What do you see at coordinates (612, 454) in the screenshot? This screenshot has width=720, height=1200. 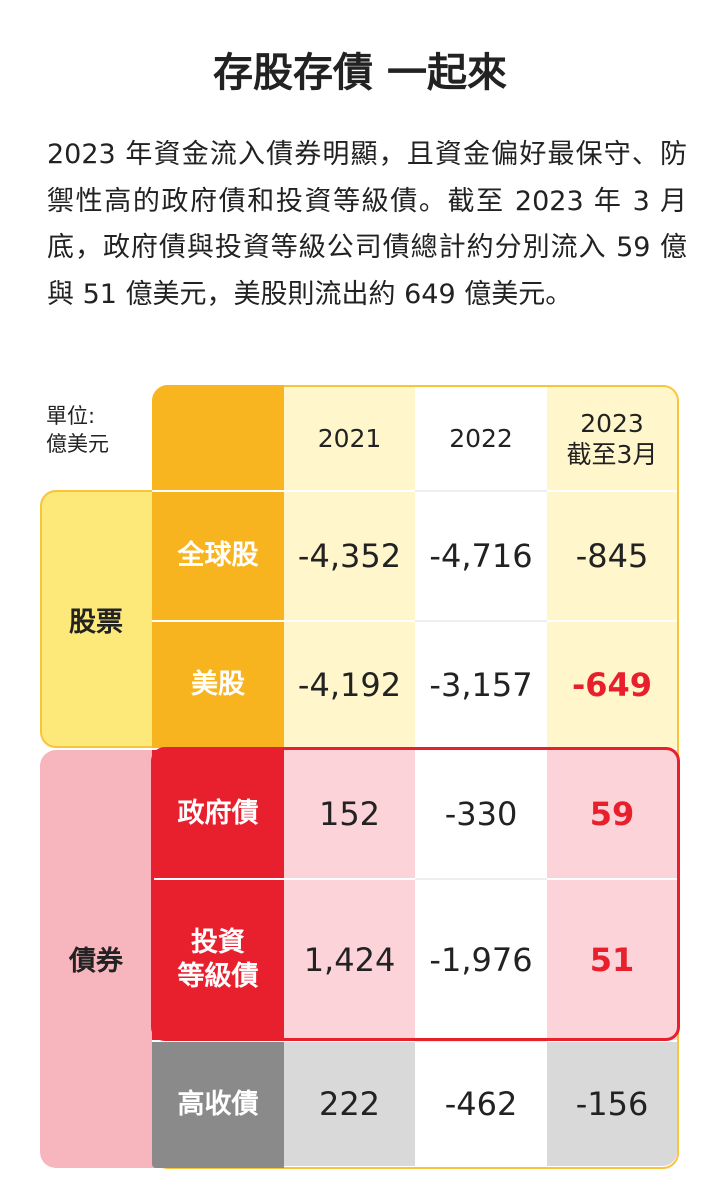 I see `column-header-text: 截至3月` at bounding box center [612, 454].